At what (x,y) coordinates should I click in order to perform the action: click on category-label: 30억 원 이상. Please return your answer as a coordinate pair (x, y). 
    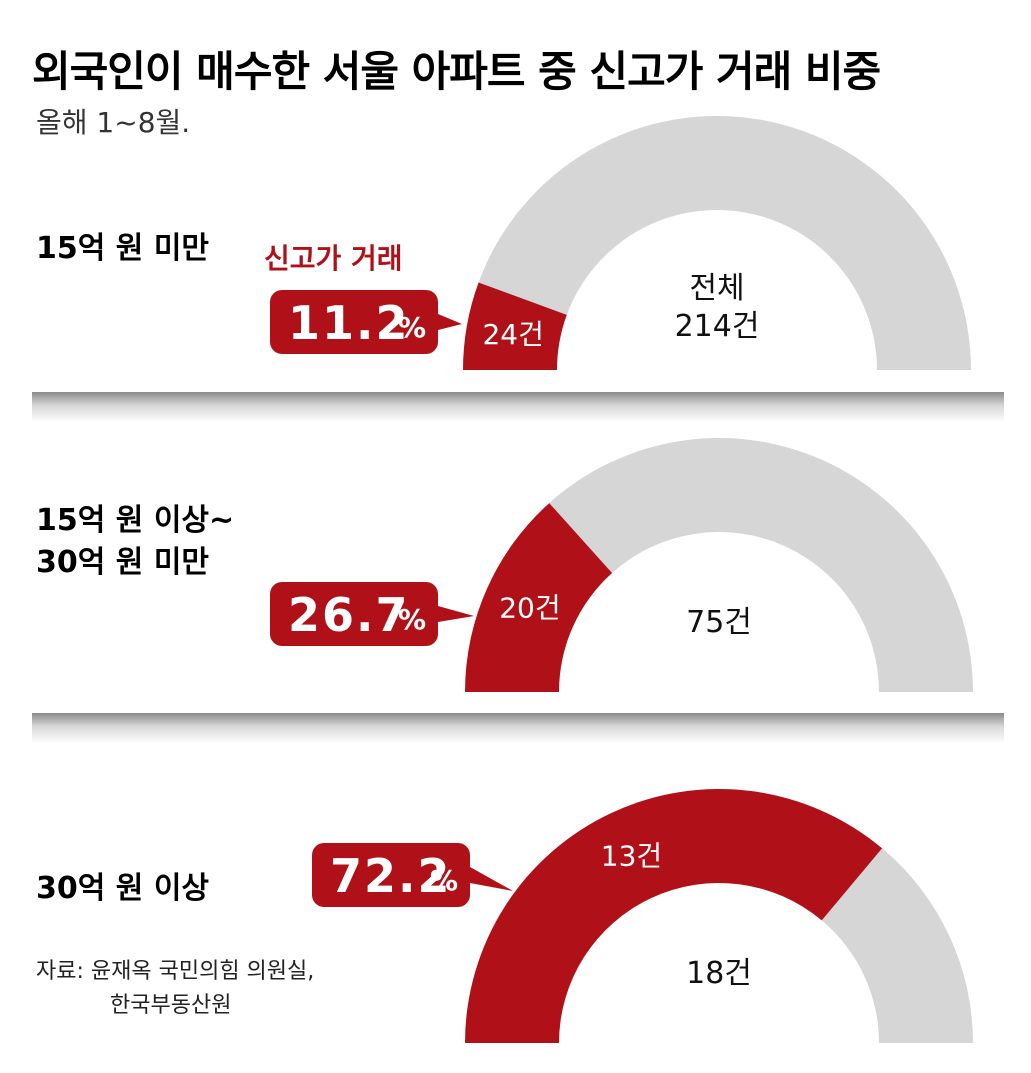
    Looking at the image, I should click on (122, 888).